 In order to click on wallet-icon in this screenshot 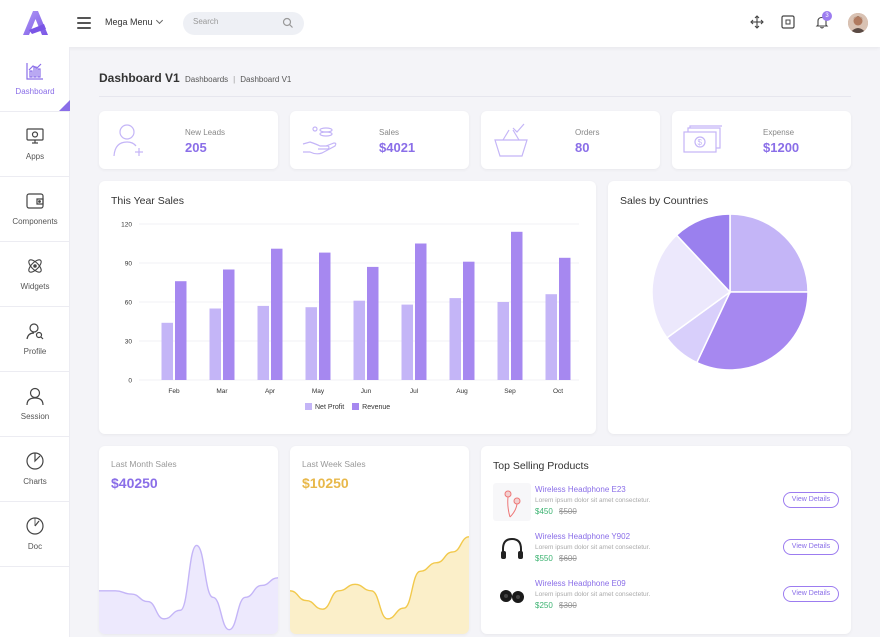, I will do `click(35, 201)`.